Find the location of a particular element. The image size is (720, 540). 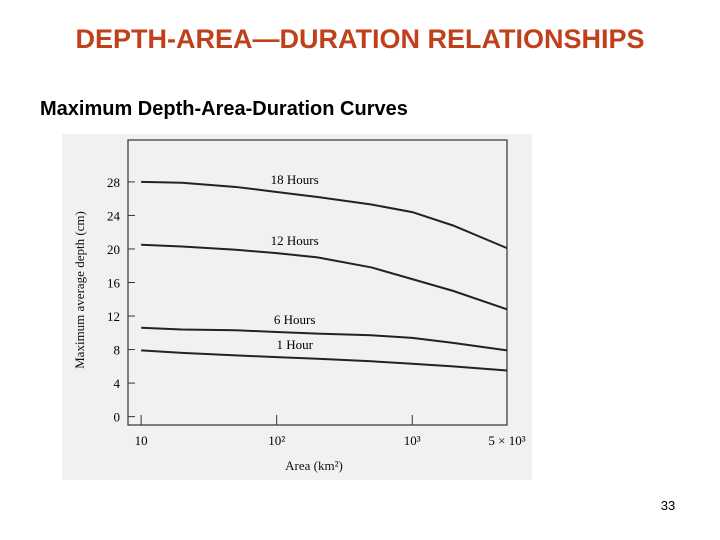

page-number: 33 is located at coordinates (668, 505).